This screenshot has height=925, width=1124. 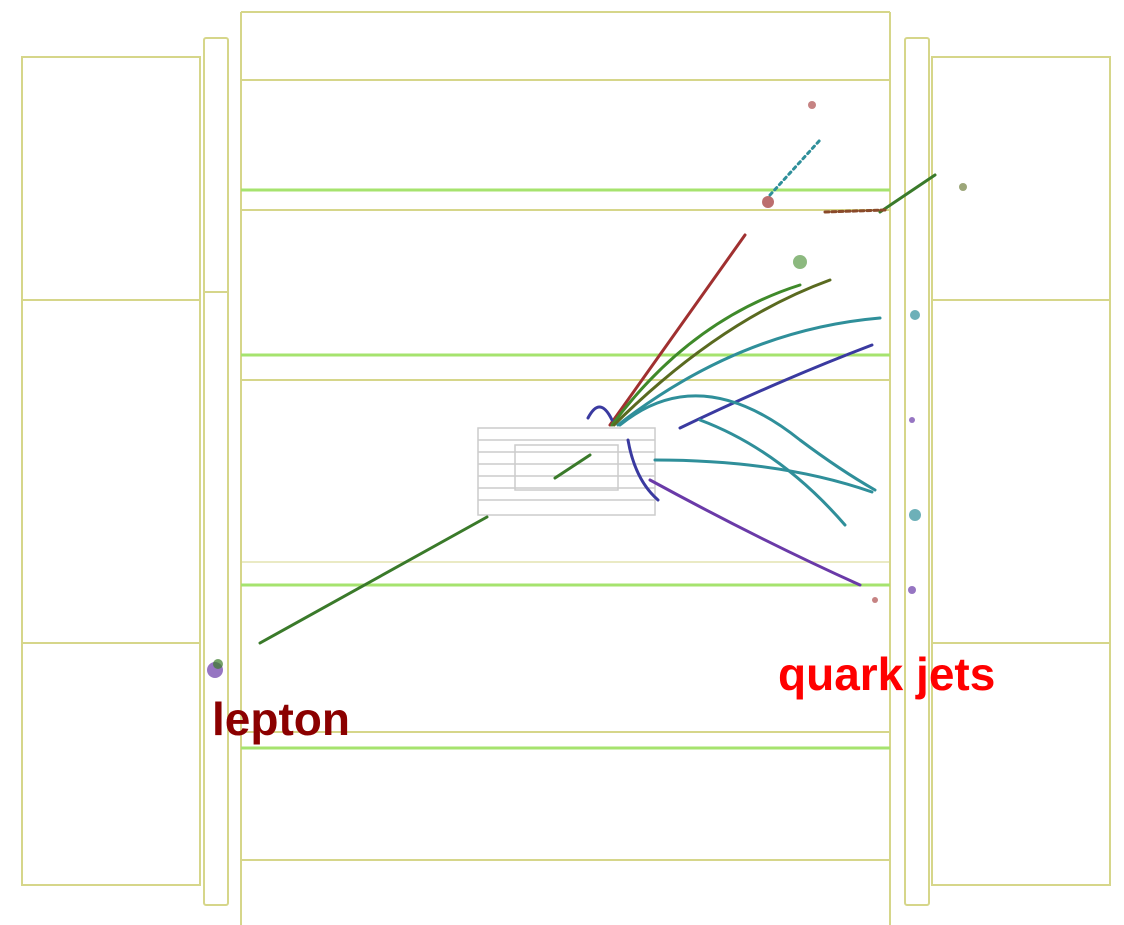 I want to click on lepton-label: lepton, so click(x=281, y=719).